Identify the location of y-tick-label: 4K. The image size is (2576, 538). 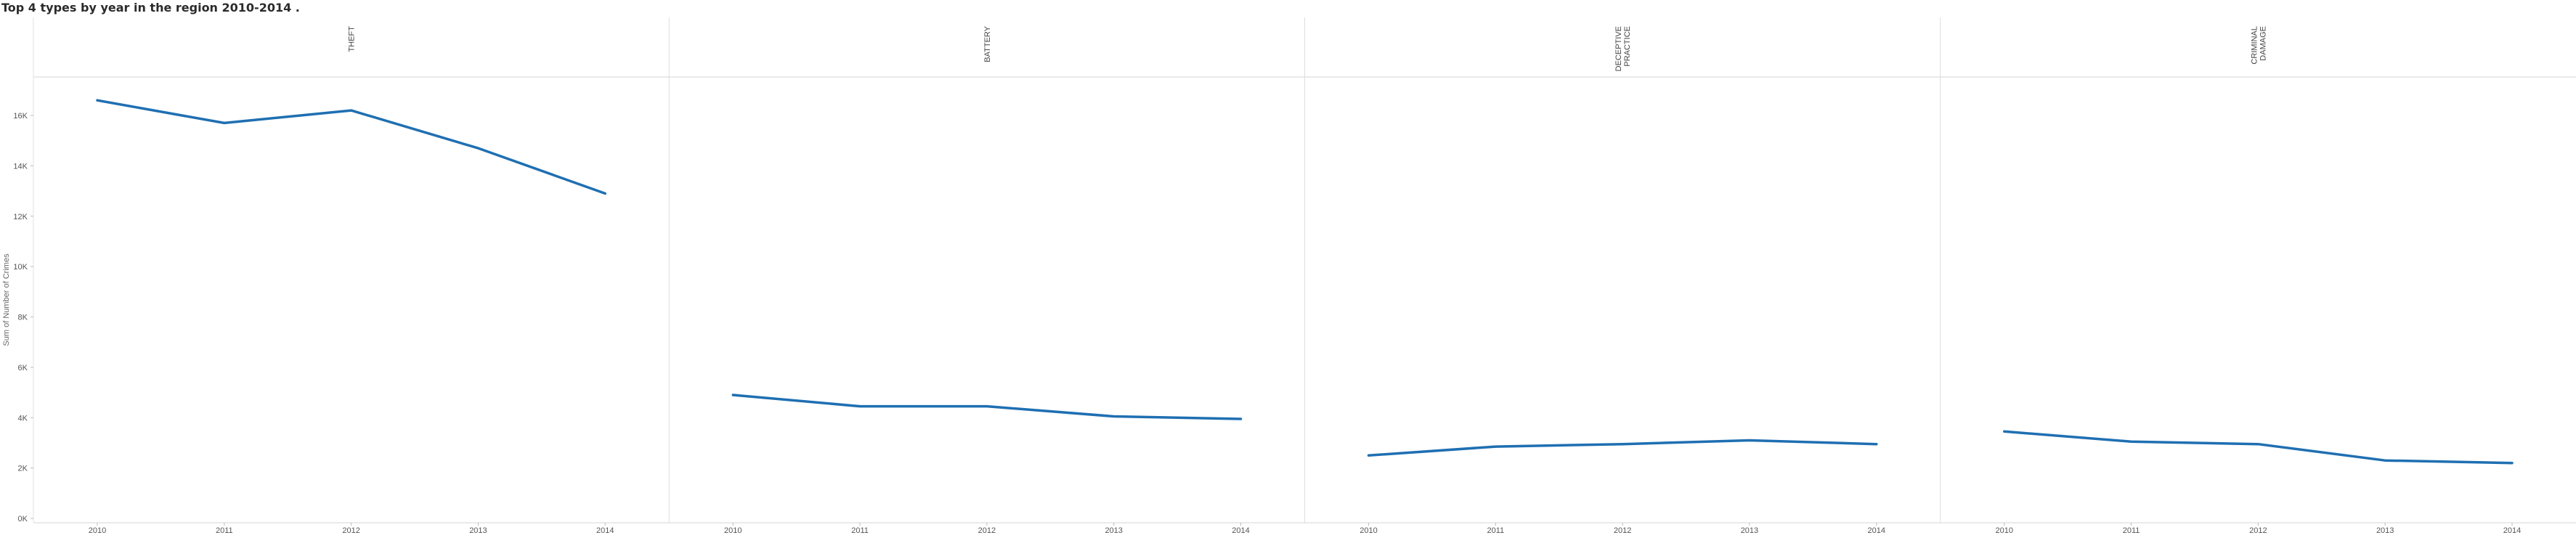
(23, 418).